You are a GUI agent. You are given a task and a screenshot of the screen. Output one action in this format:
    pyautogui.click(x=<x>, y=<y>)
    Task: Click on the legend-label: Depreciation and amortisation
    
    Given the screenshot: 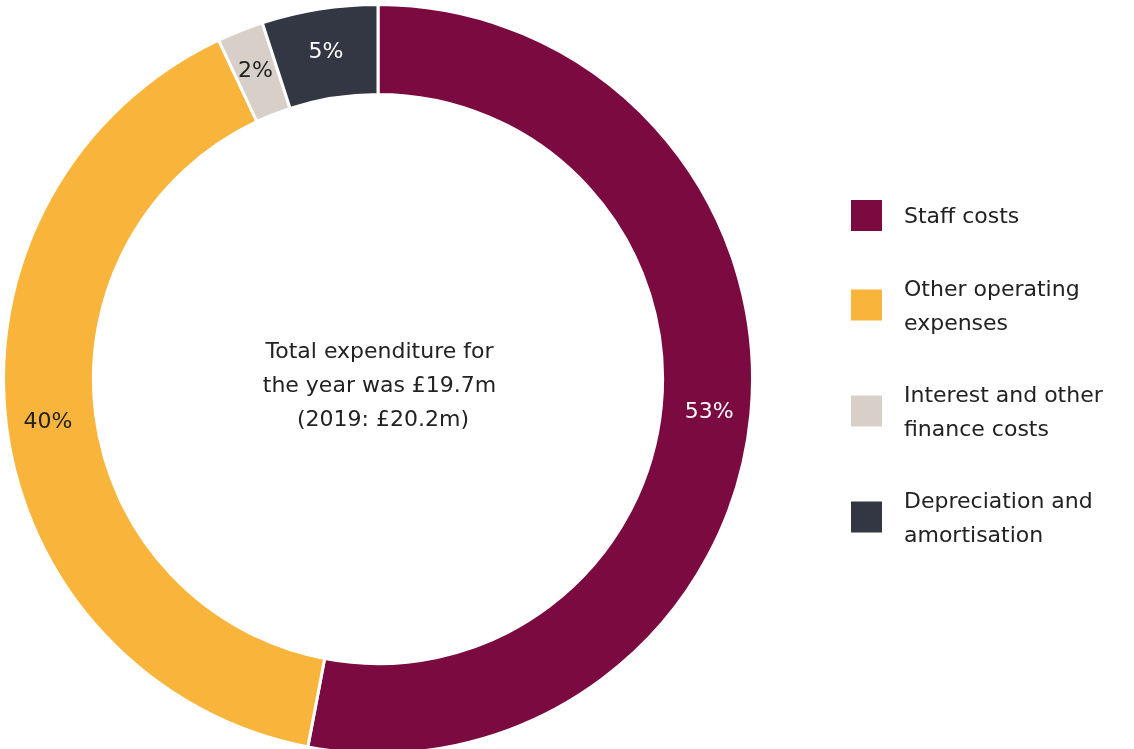 What is the action you would take?
    pyautogui.click(x=1002, y=517)
    